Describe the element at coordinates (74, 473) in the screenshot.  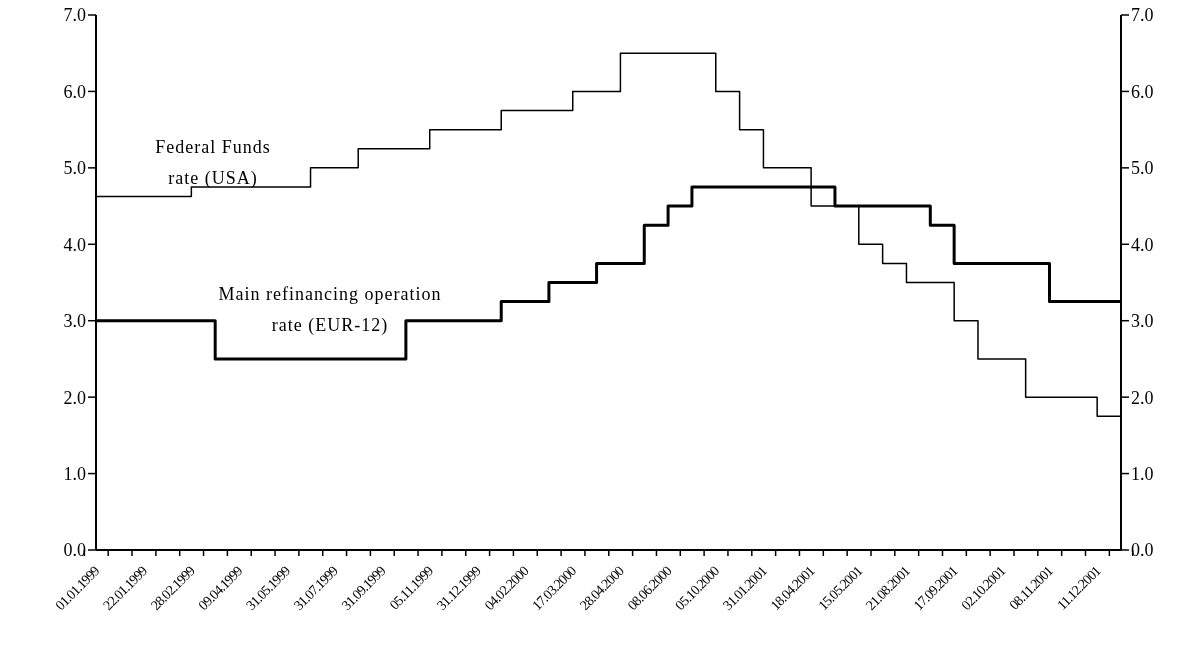
I see `y-tick-label: 1.0` at that location.